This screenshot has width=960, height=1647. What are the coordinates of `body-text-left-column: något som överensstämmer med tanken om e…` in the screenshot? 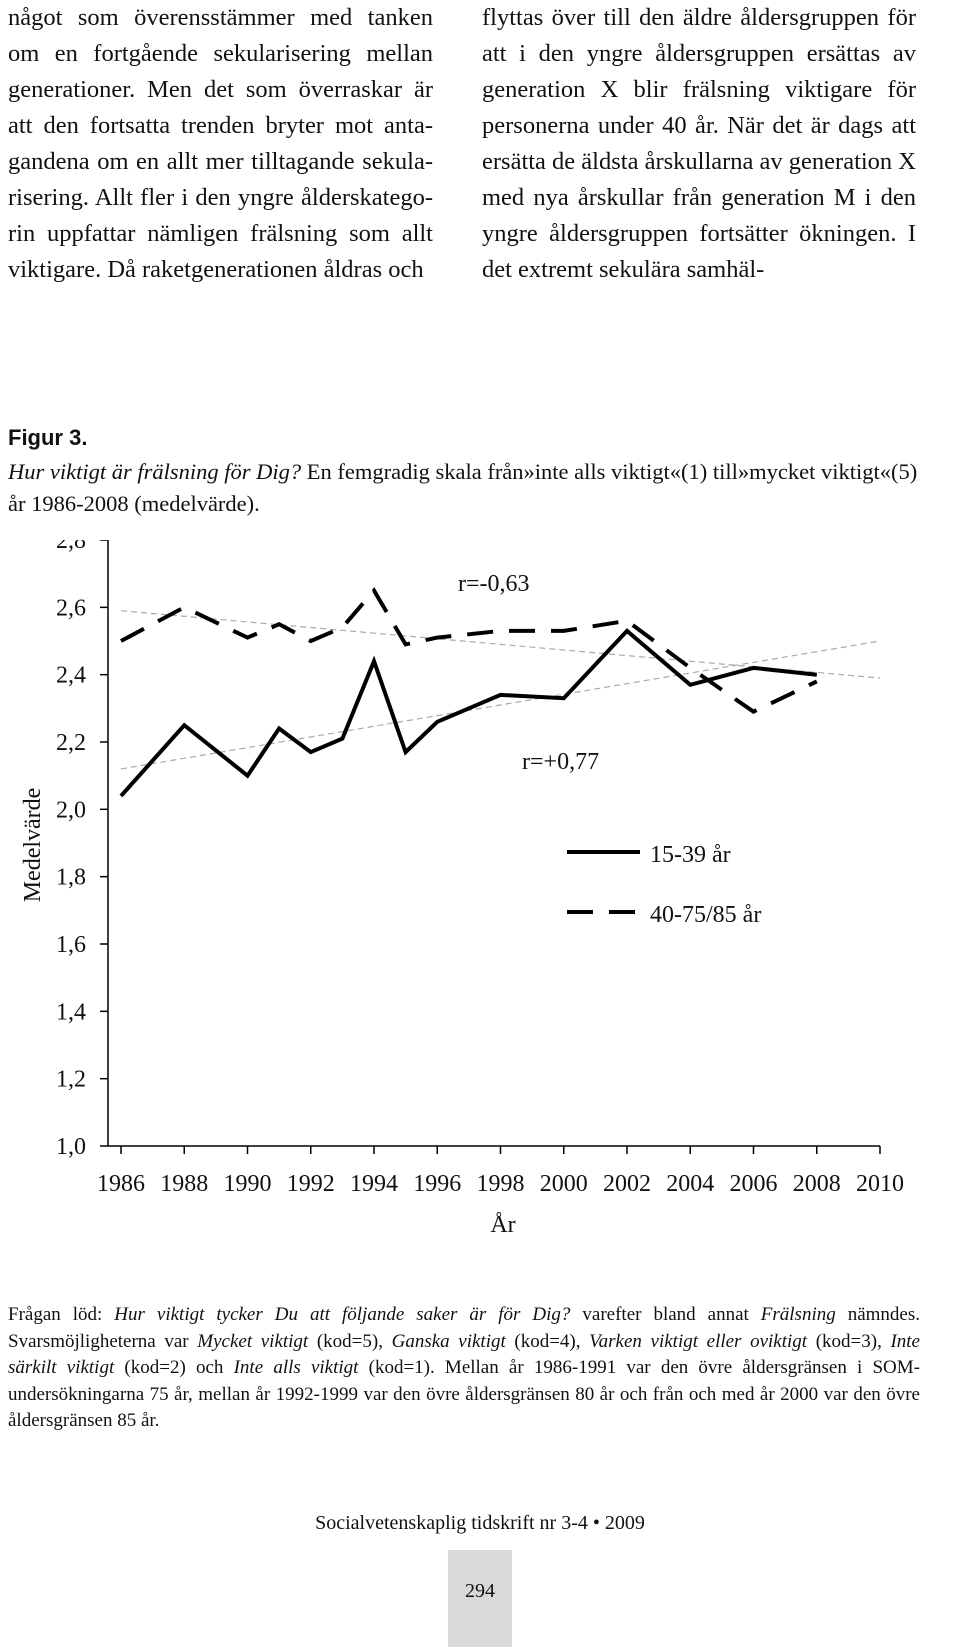 It's located at (220, 144).